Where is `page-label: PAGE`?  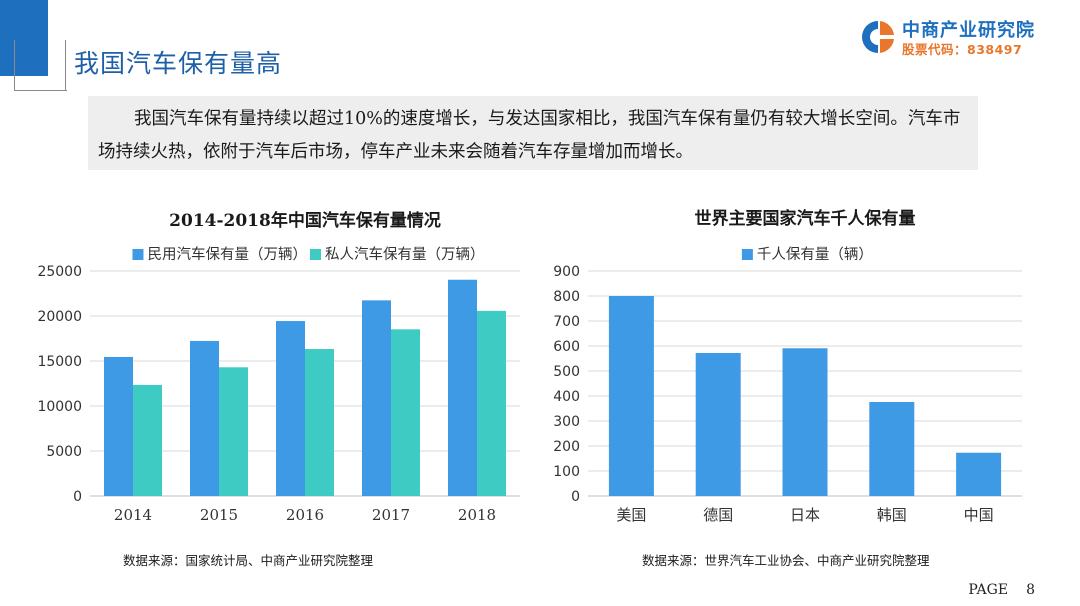
page-label: PAGE is located at coordinates (988, 590).